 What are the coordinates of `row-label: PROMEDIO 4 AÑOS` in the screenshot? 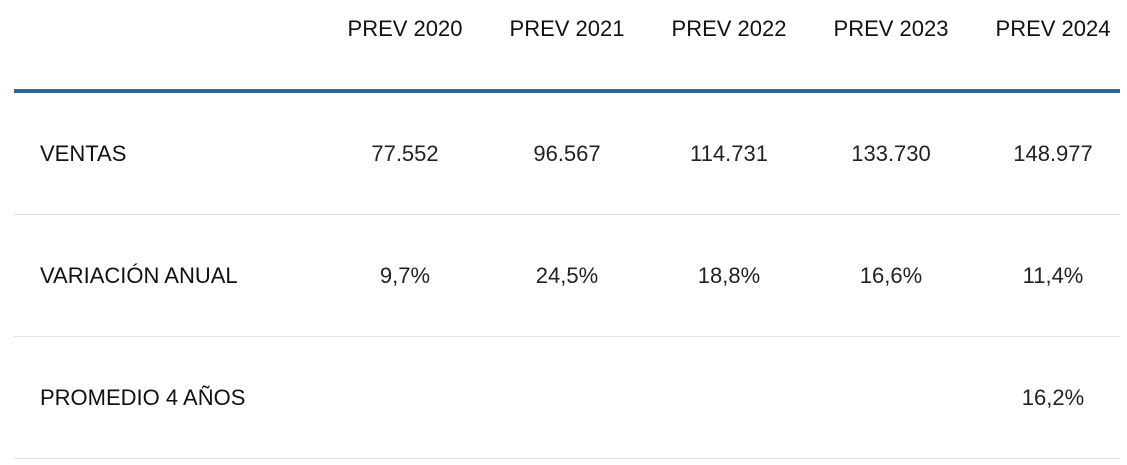 It's located at (143, 397).